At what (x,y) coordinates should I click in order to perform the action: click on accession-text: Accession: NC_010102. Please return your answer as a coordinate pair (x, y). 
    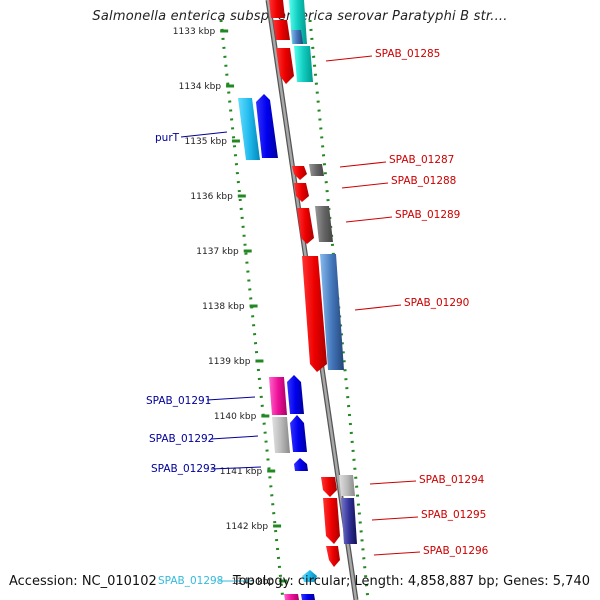
    Looking at the image, I should click on (83, 581).